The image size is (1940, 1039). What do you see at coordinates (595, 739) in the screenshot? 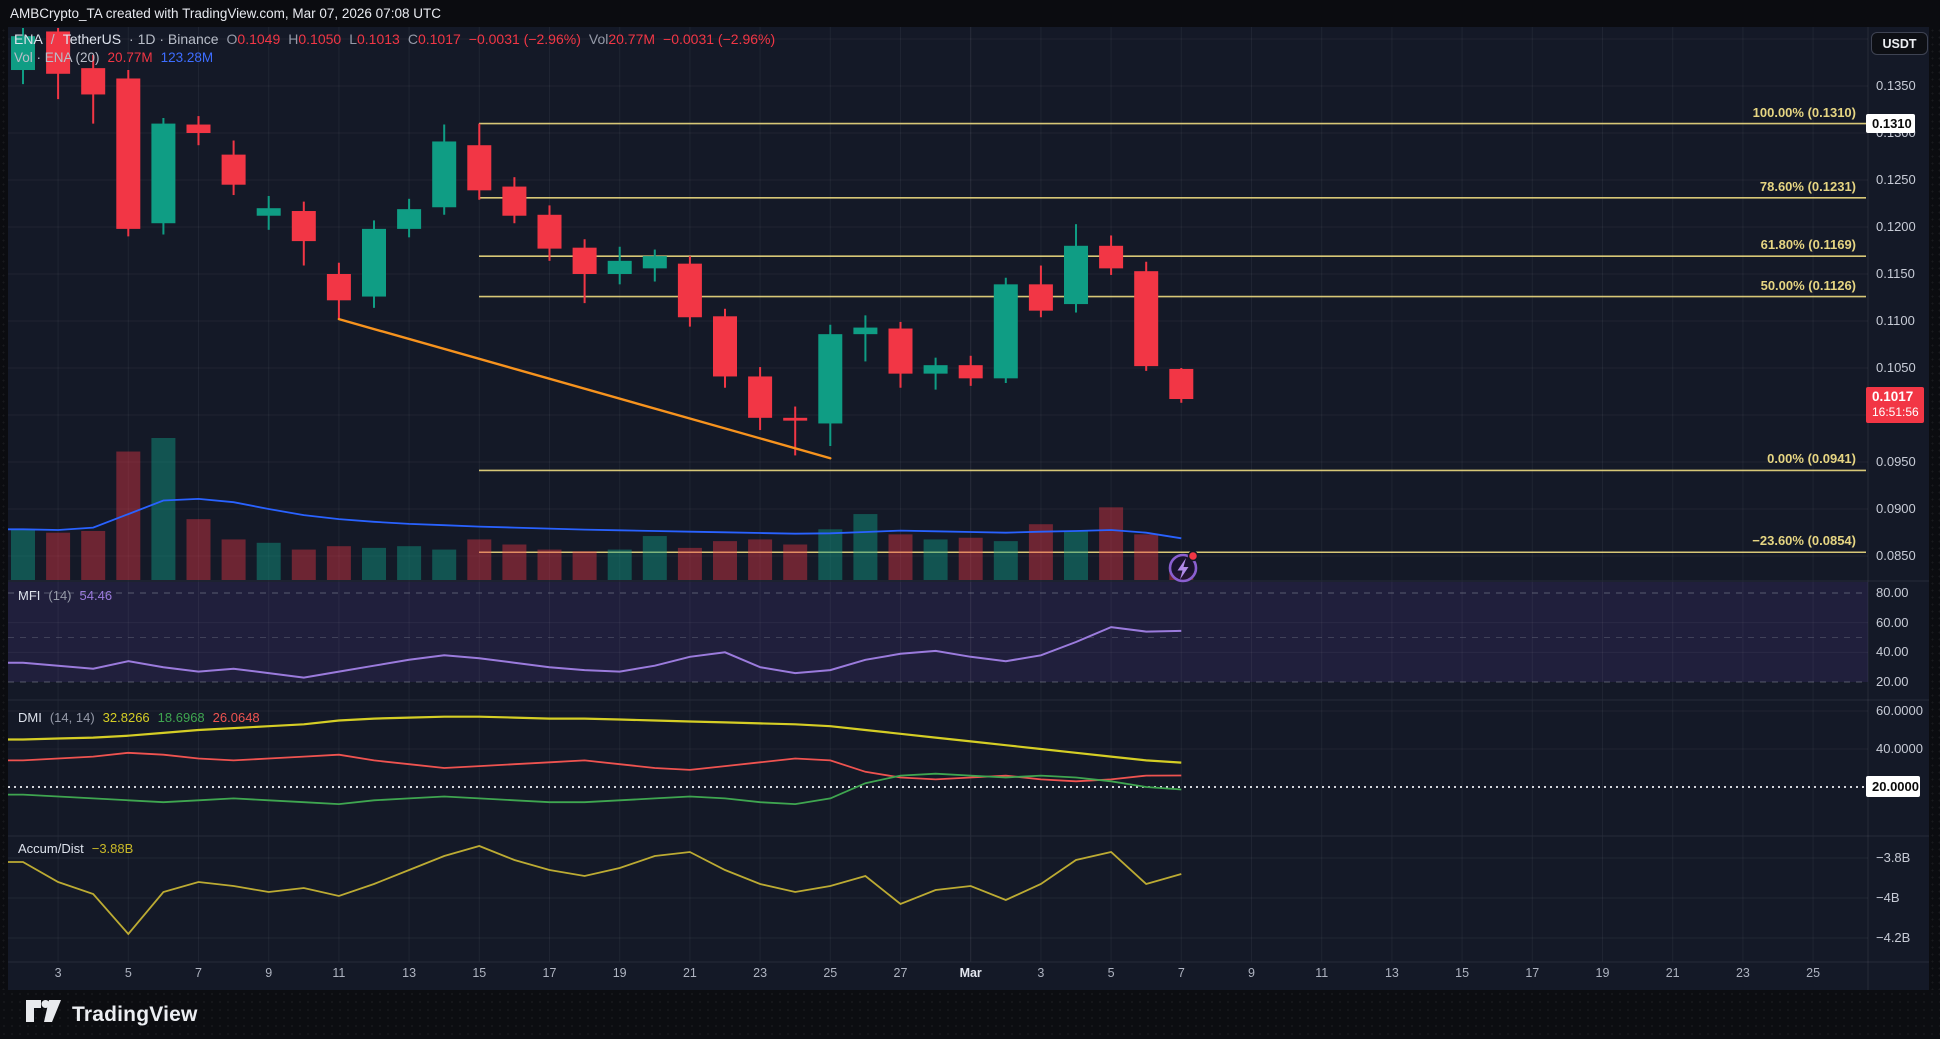
I see `adx-line` at bounding box center [595, 739].